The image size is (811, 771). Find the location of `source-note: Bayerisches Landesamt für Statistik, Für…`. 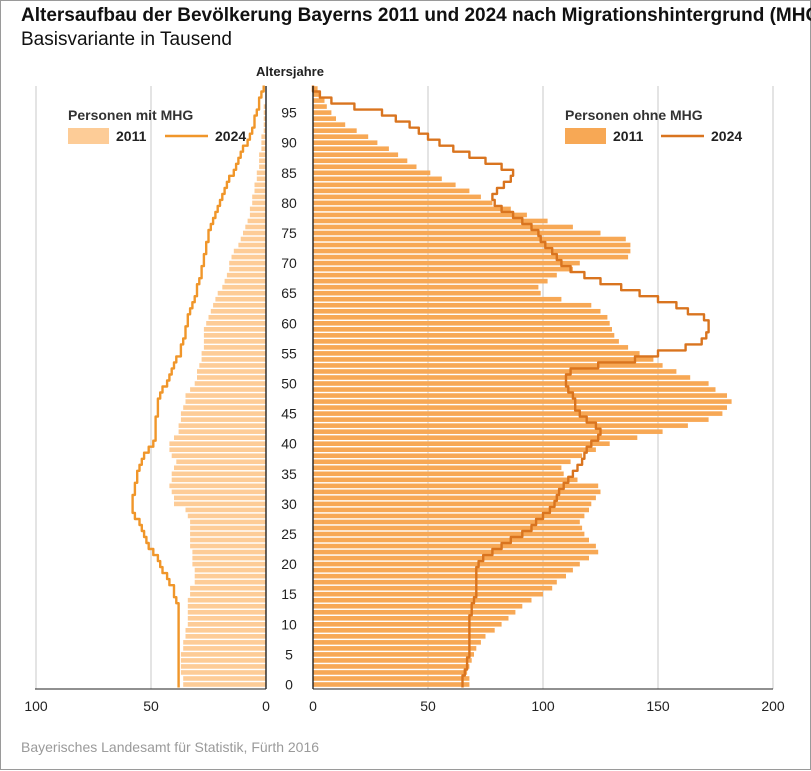

source-note: Bayerisches Landesamt für Statistik, Für… is located at coordinates (170, 747).